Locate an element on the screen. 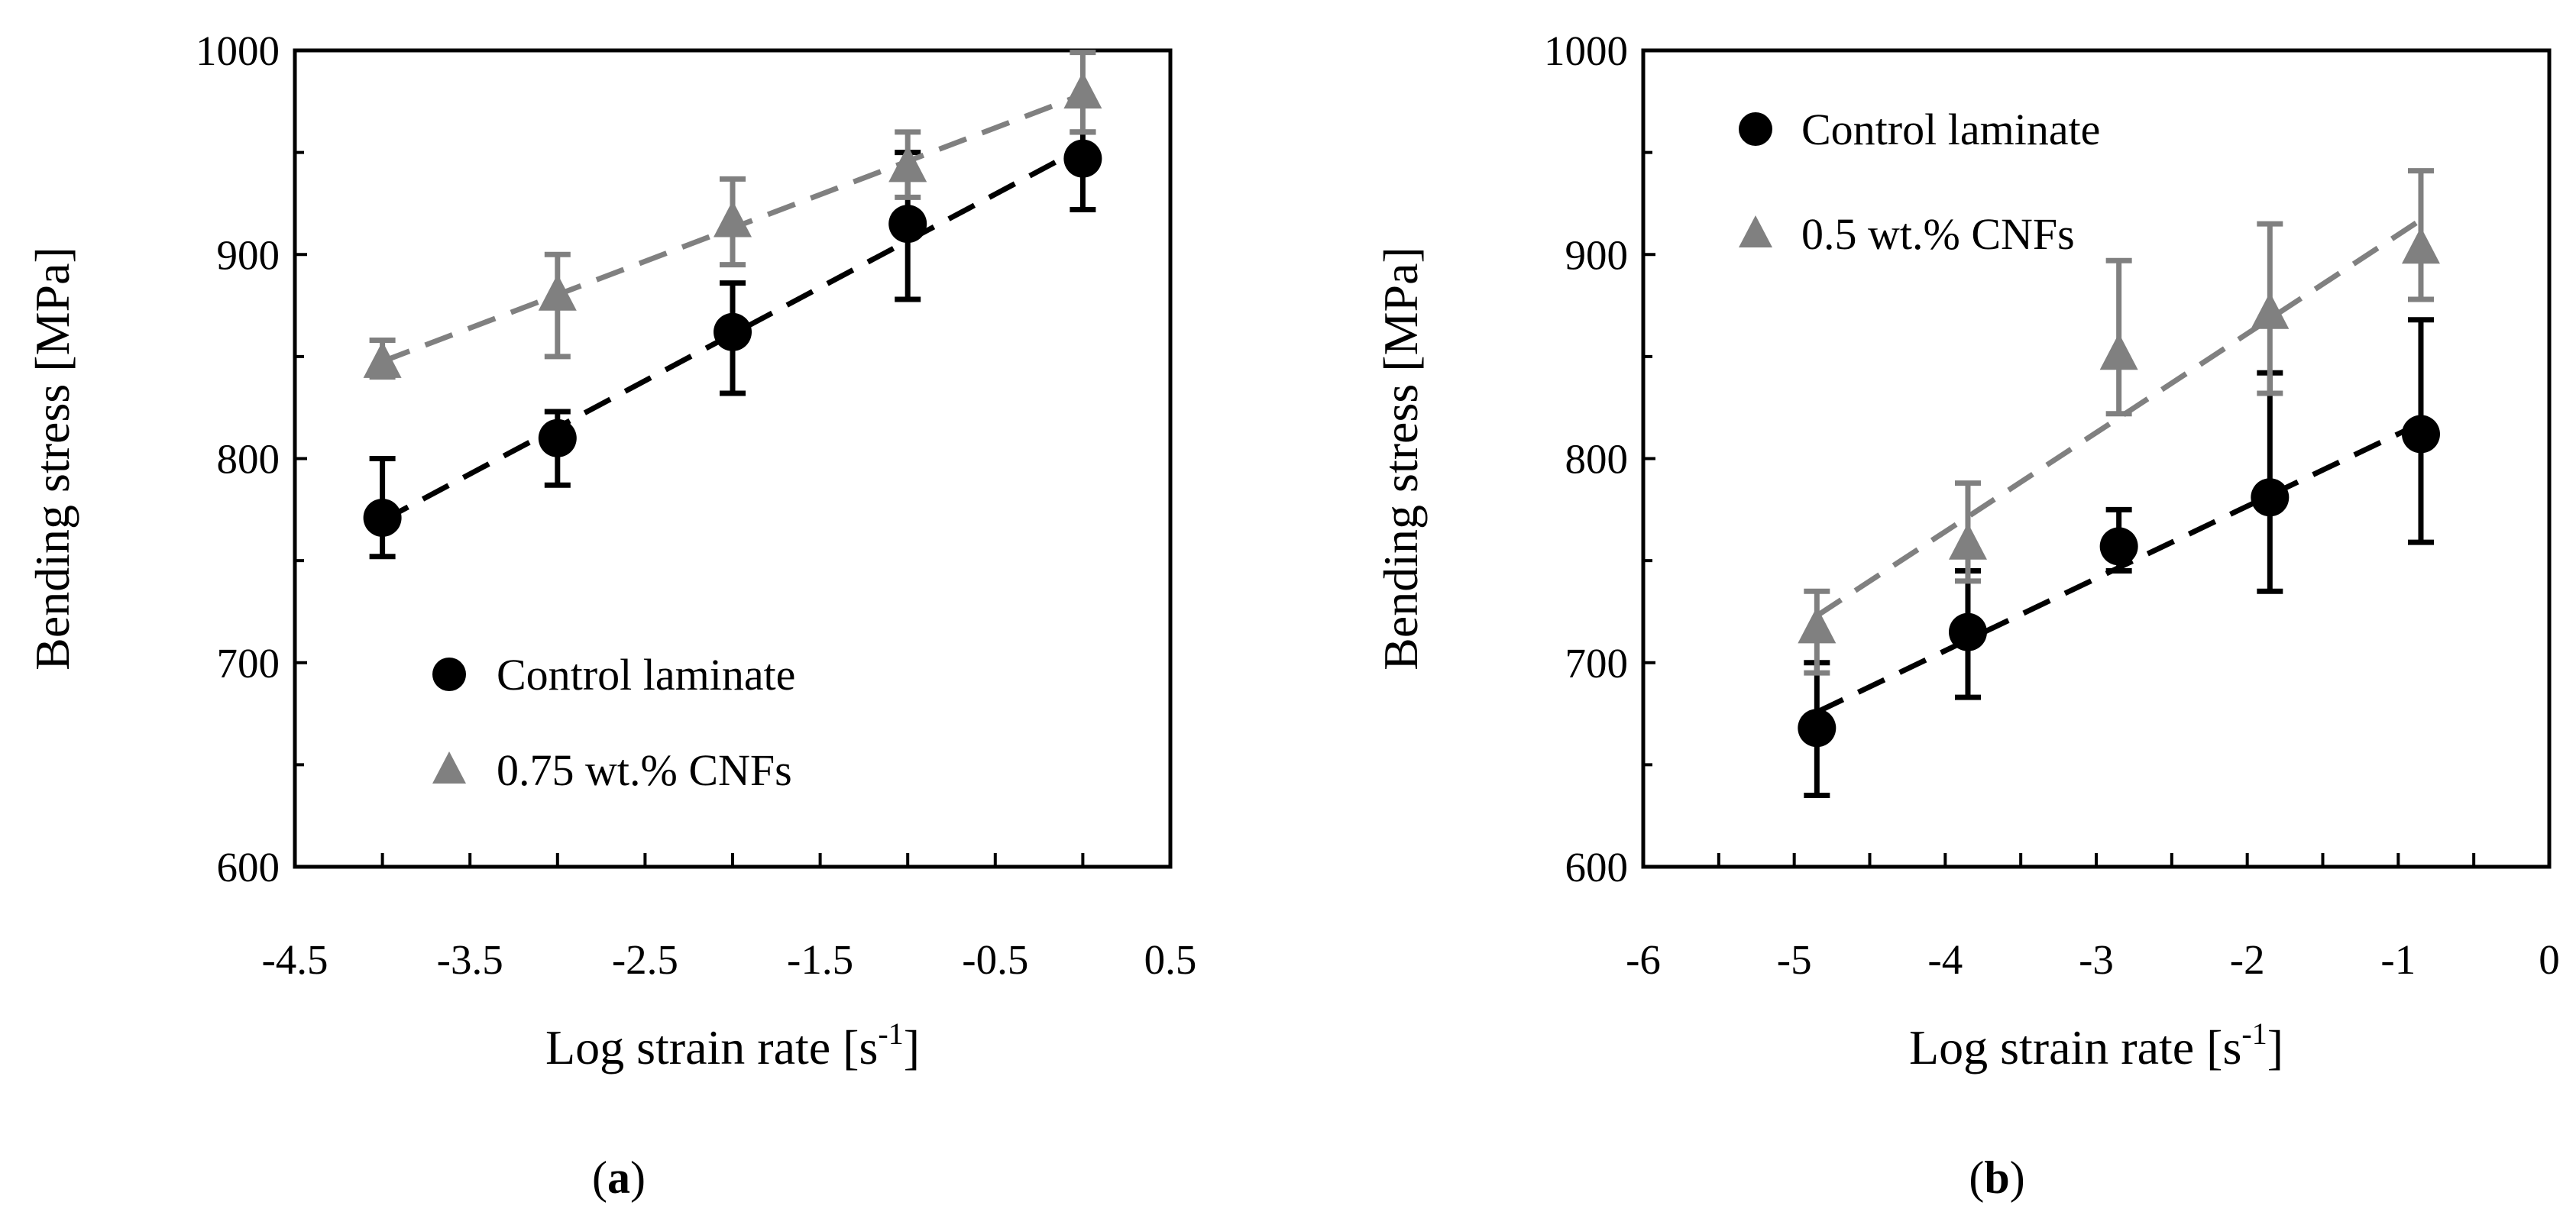  x-tick-label: -3 is located at coordinates (2096, 959).